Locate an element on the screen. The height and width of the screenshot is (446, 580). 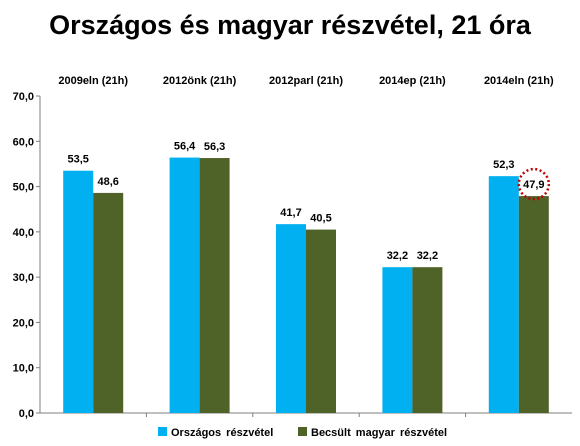
data-label: 40,5 is located at coordinates (320, 219).